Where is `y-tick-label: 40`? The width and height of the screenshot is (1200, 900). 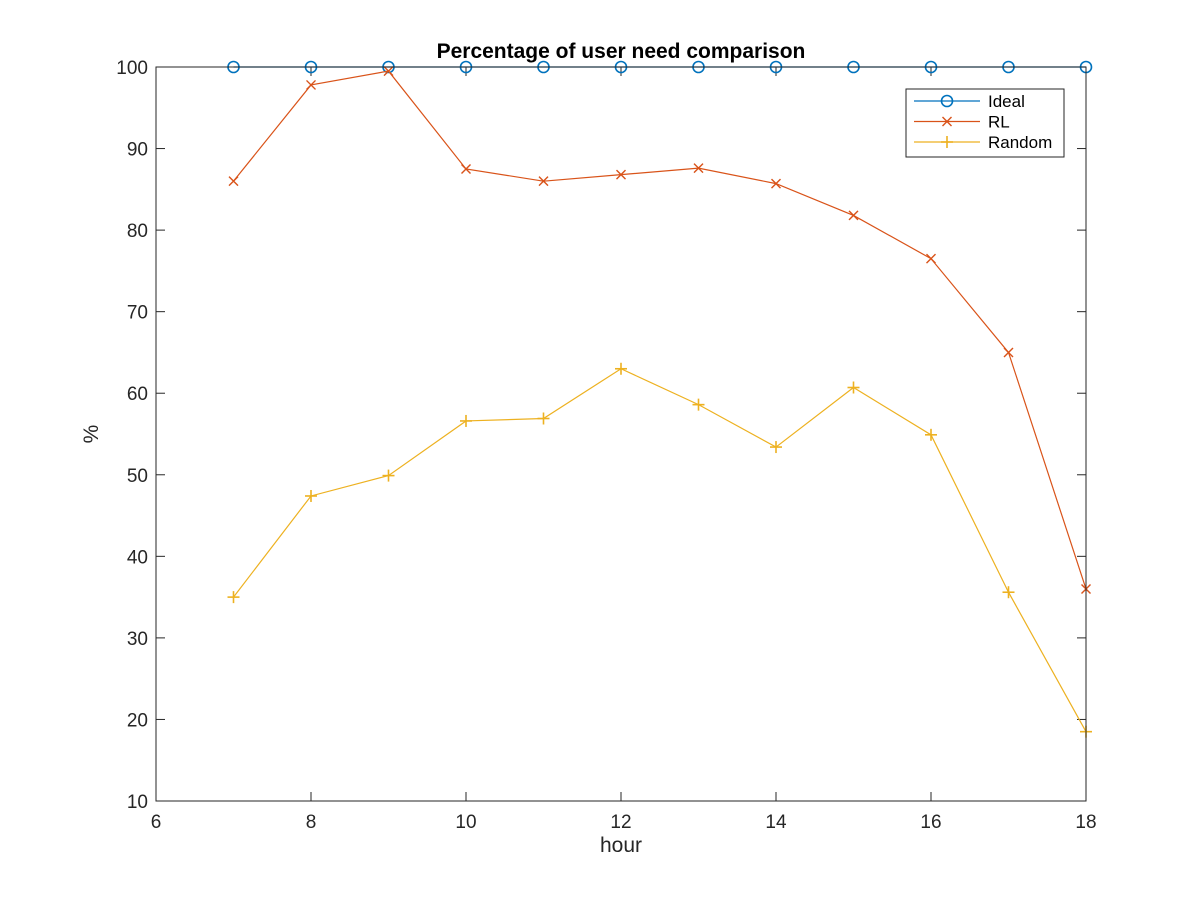
y-tick-label: 40 is located at coordinates (137, 557).